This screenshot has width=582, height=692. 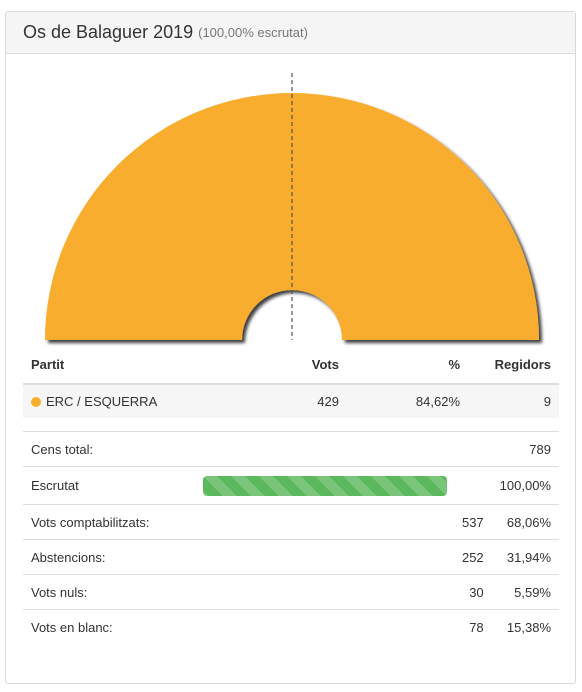 I want to click on col-header-regidors: Regidors, so click(x=513, y=365).